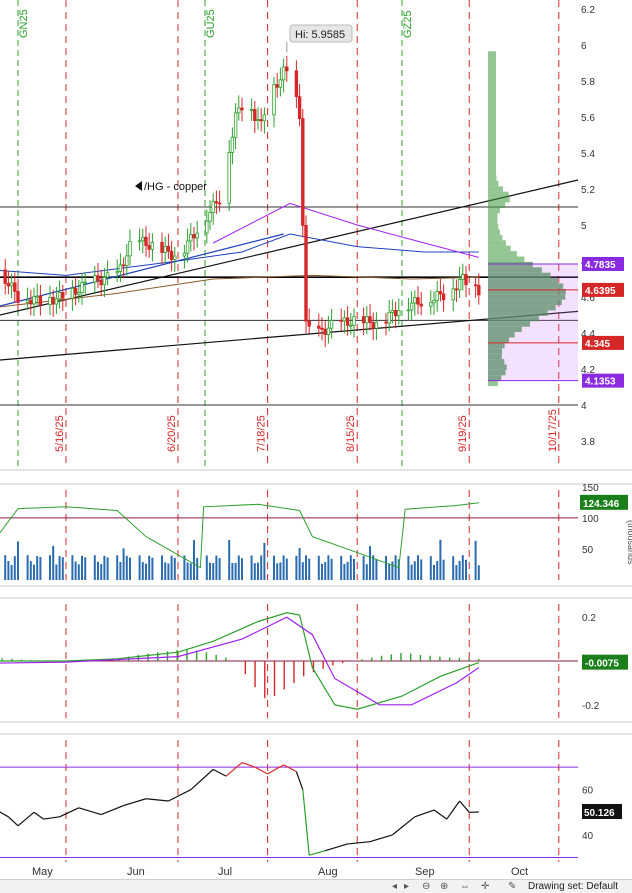 This screenshot has width=632, height=893. I want to click on event-date-label: 7/18/25, so click(262, 433).